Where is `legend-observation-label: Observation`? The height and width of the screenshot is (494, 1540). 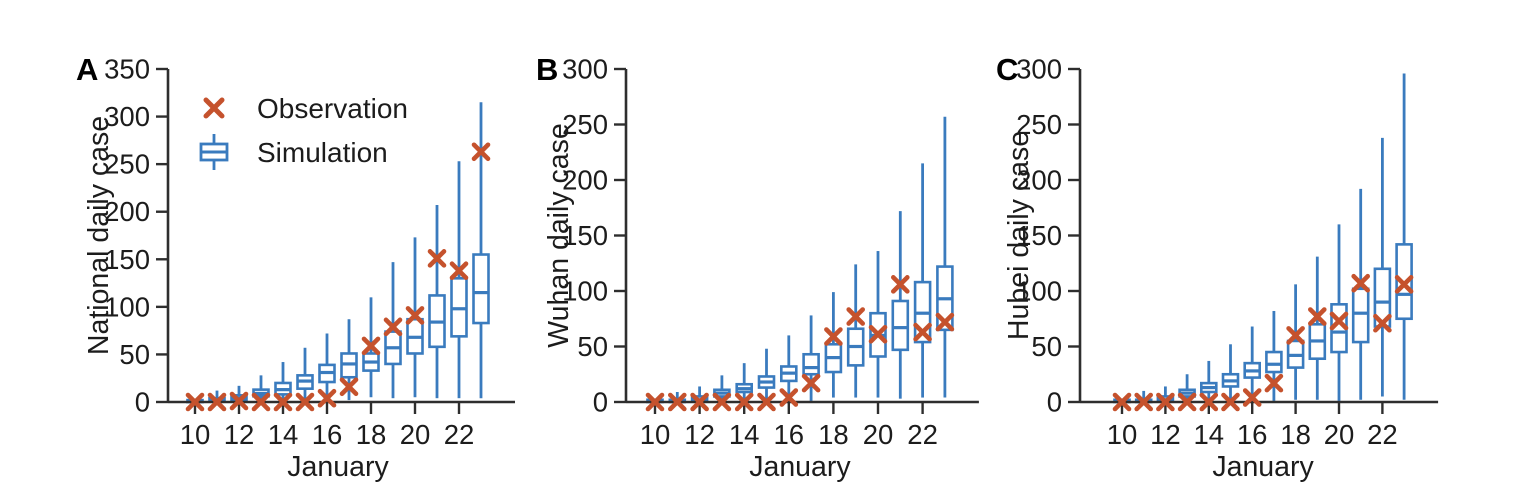
legend-observation-label: Observation is located at coordinates (332, 108).